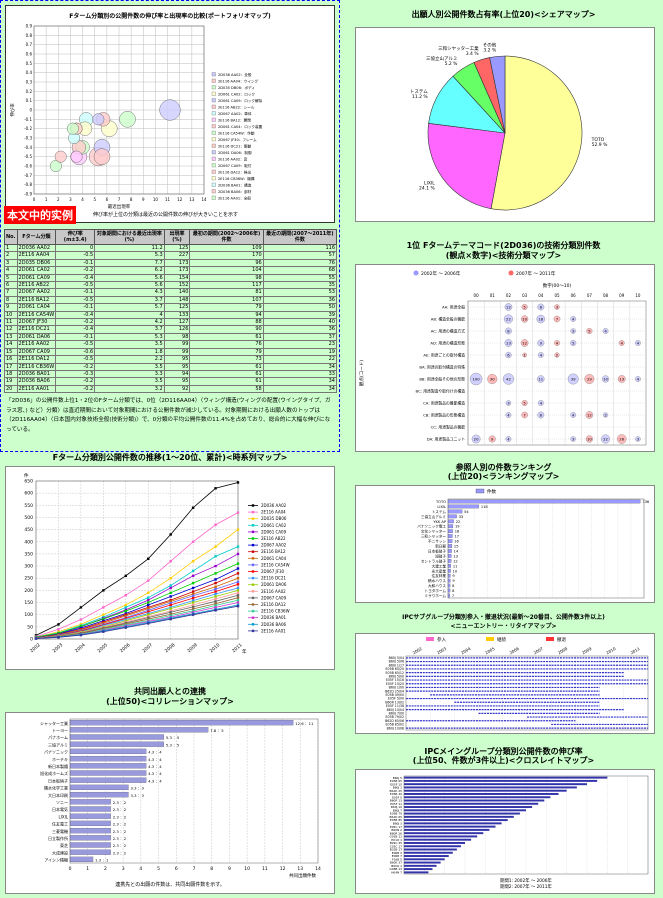  I want to click on tech-row-label: AA: 用途全般, so click(453, 307).